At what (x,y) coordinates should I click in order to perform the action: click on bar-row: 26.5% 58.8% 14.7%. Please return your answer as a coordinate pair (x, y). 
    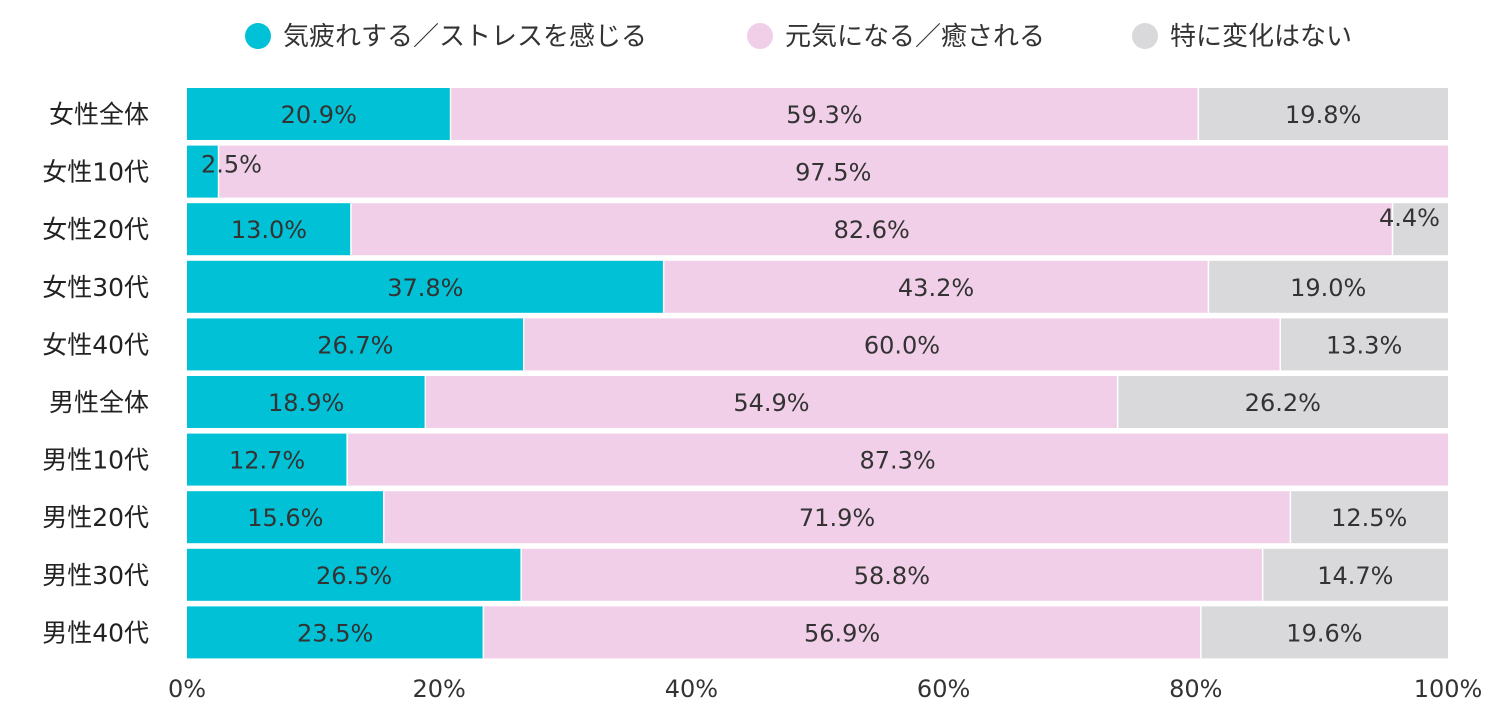
    Looking at the image, I should click on (817, 574).